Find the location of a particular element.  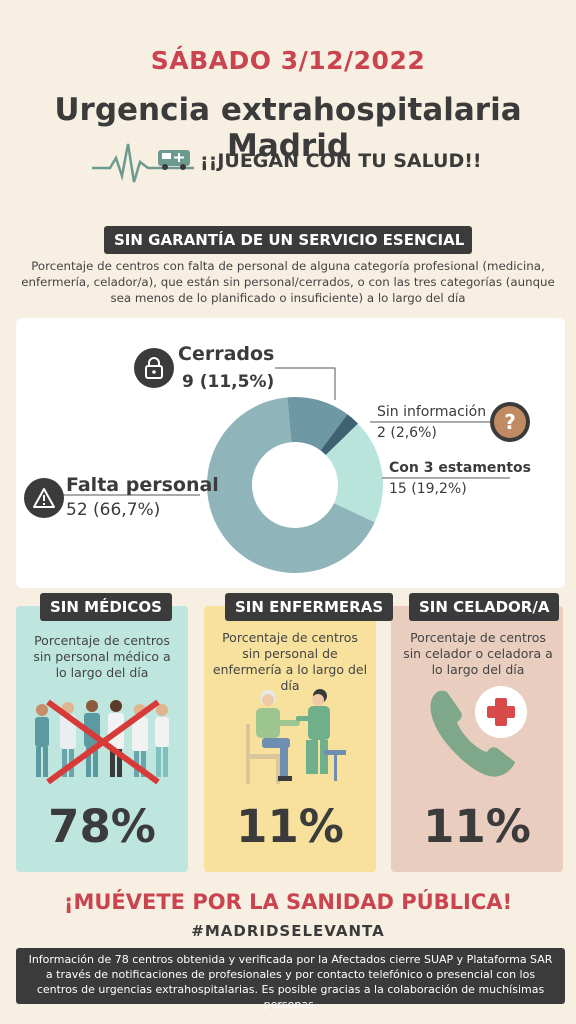

label-sin-informacion: Sin información is located at coordinates (432, 412).